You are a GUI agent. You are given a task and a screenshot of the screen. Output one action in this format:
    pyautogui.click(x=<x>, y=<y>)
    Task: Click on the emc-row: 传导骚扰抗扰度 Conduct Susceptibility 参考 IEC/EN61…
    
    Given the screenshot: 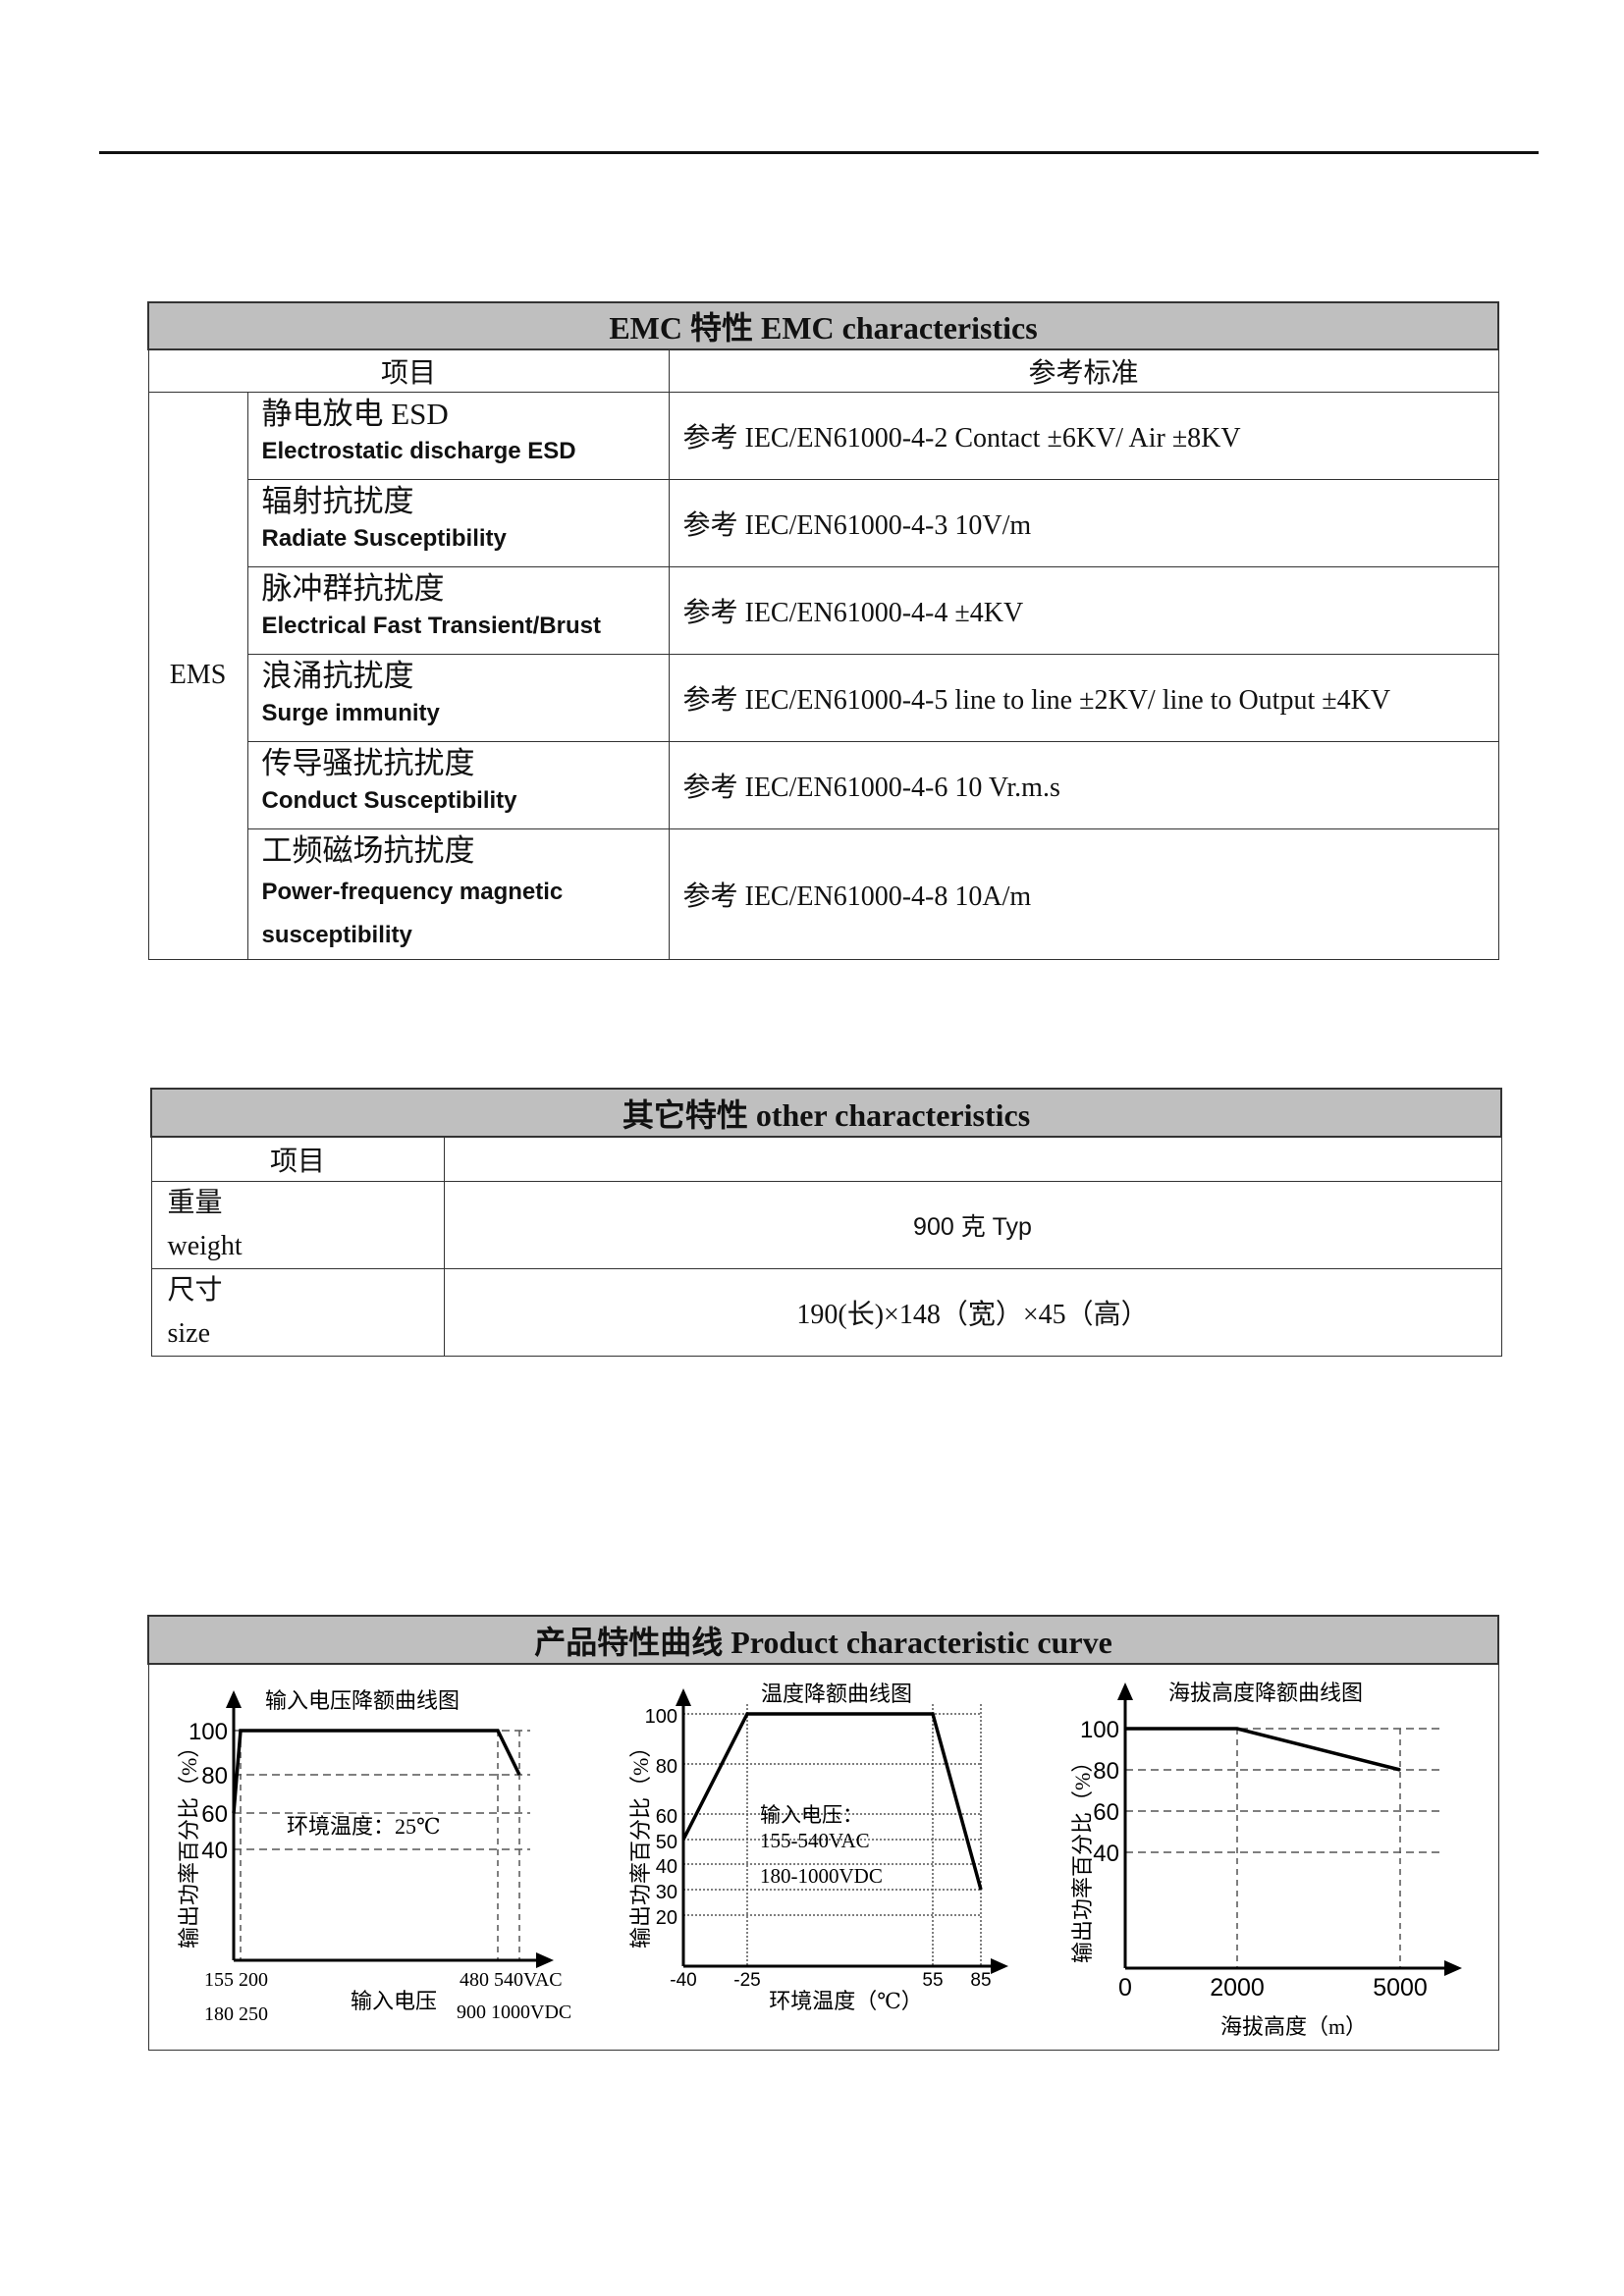 What is the action you would take?
    pyautogui.click(x=823, y=784)
    